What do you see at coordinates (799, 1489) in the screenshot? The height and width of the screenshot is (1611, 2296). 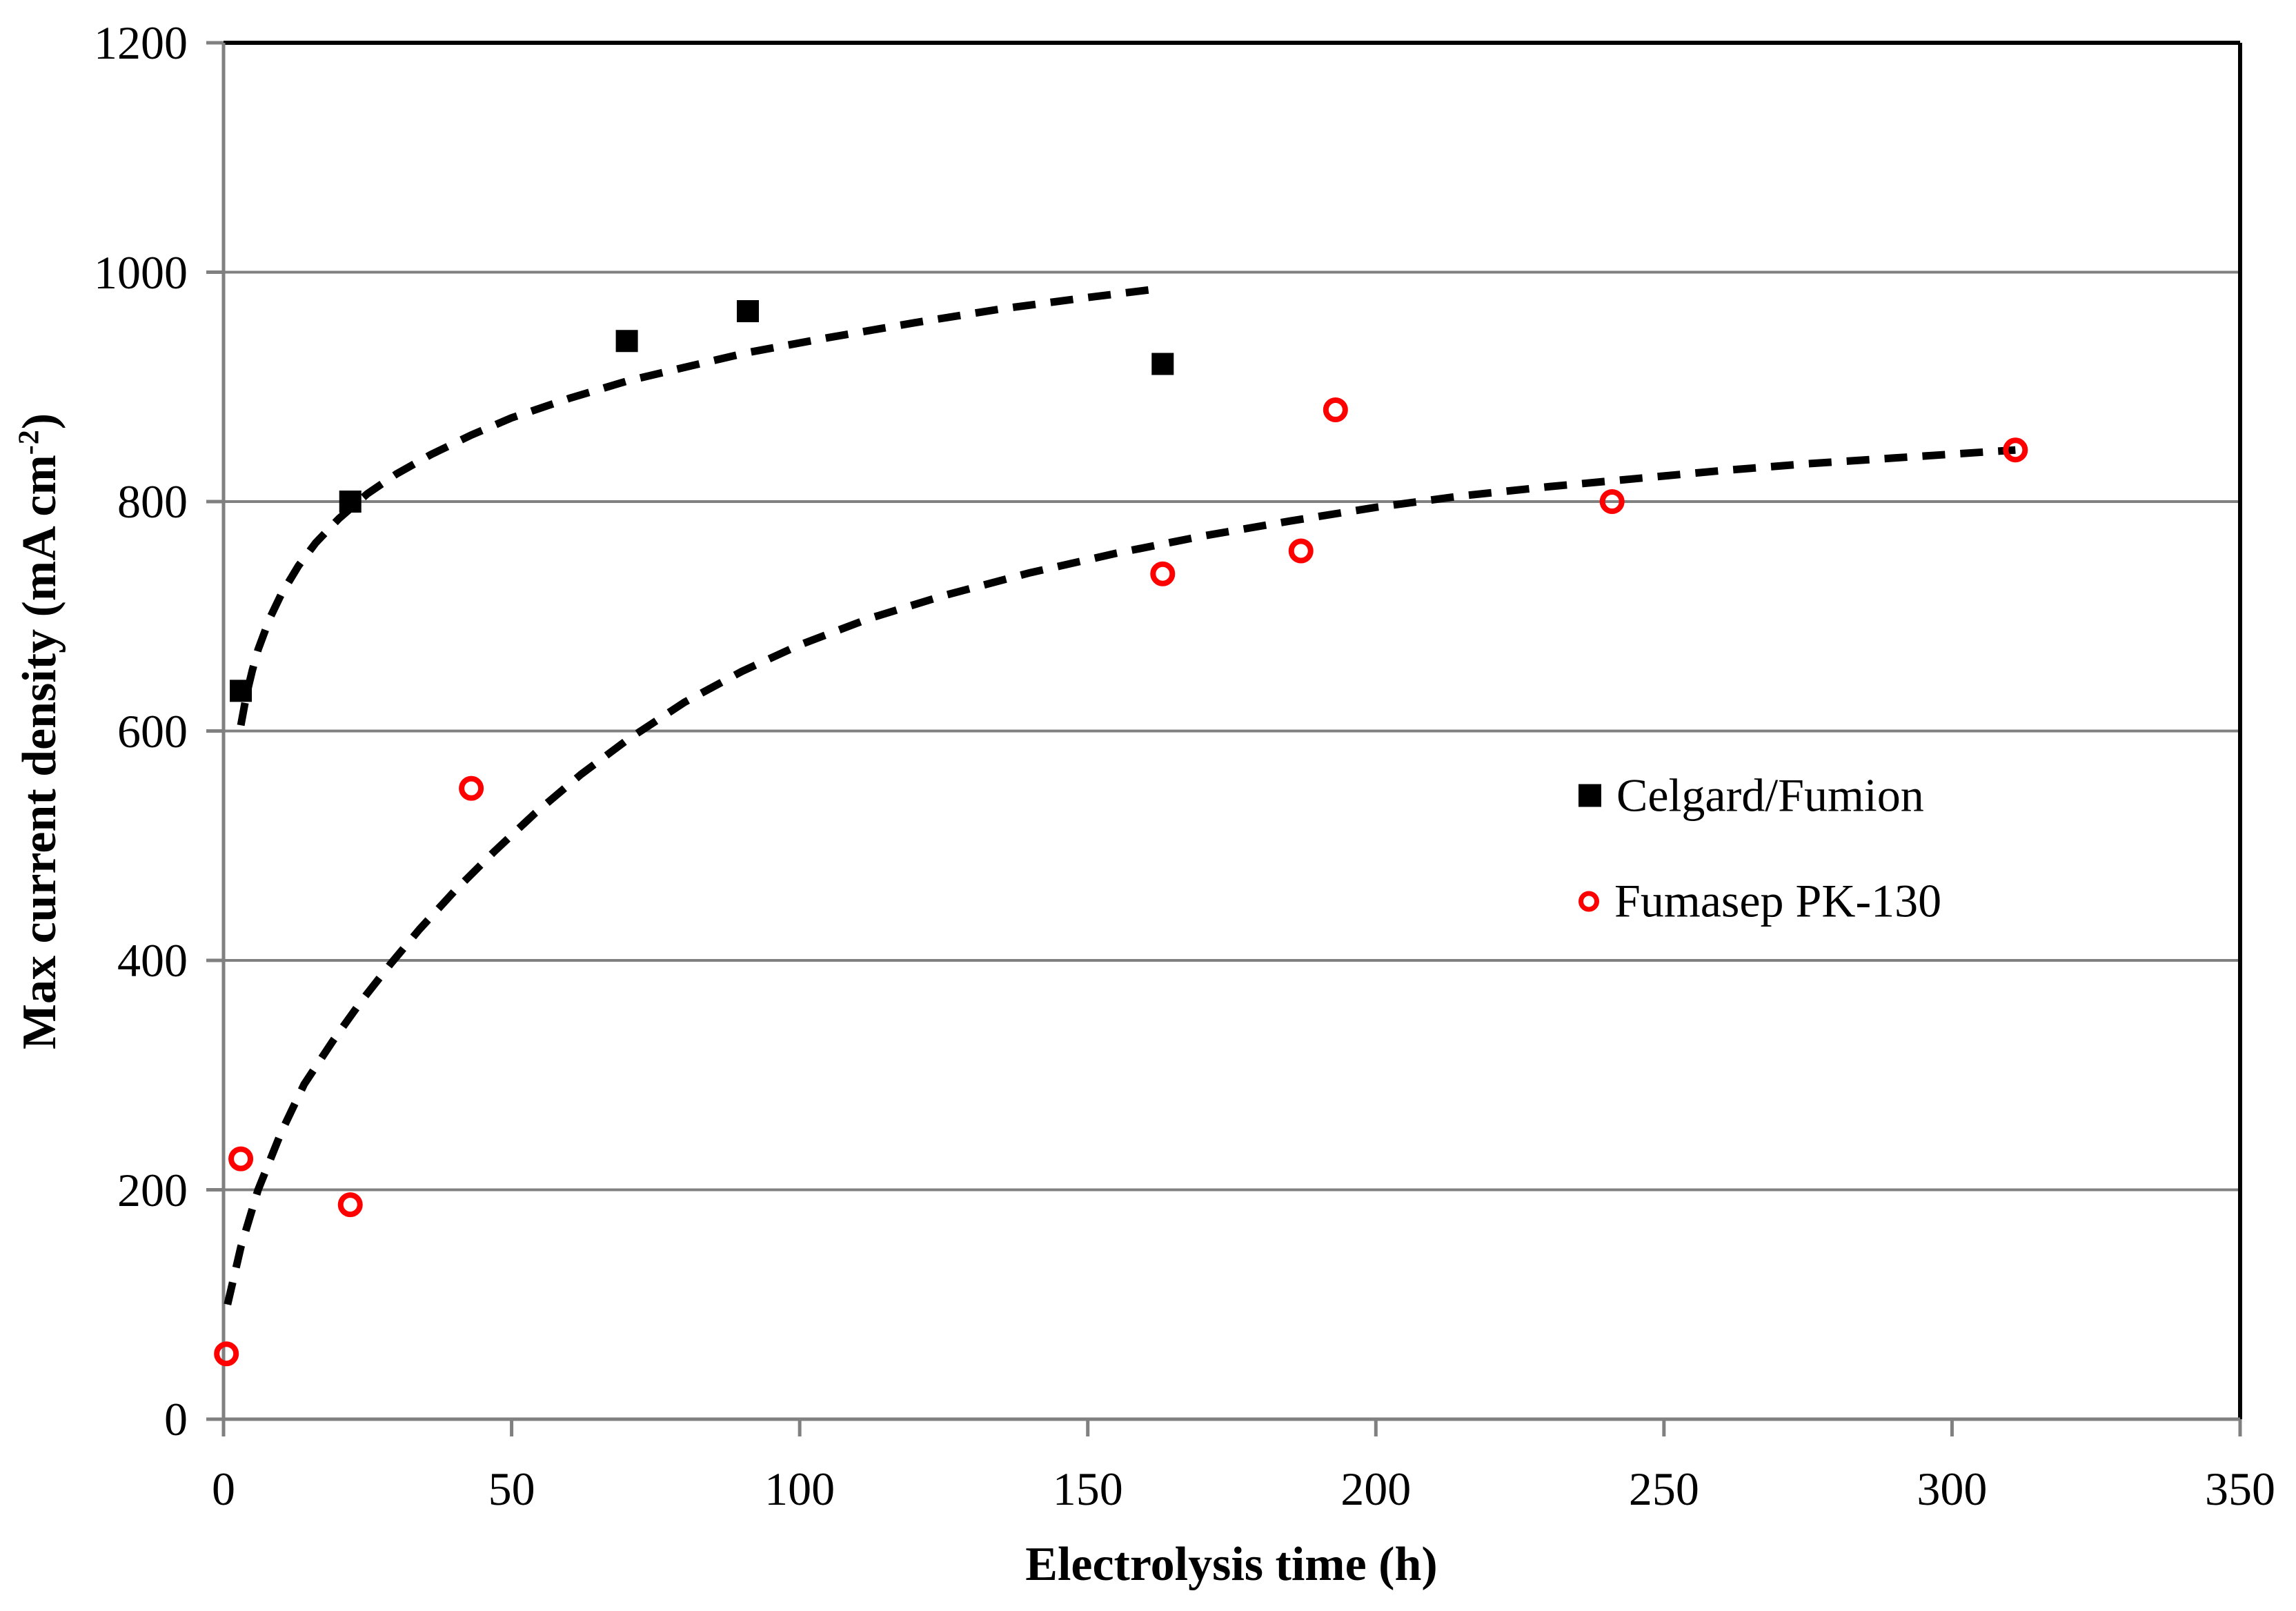 I see `x-tick-label-100: 100` at bounding box center [799, 1489].